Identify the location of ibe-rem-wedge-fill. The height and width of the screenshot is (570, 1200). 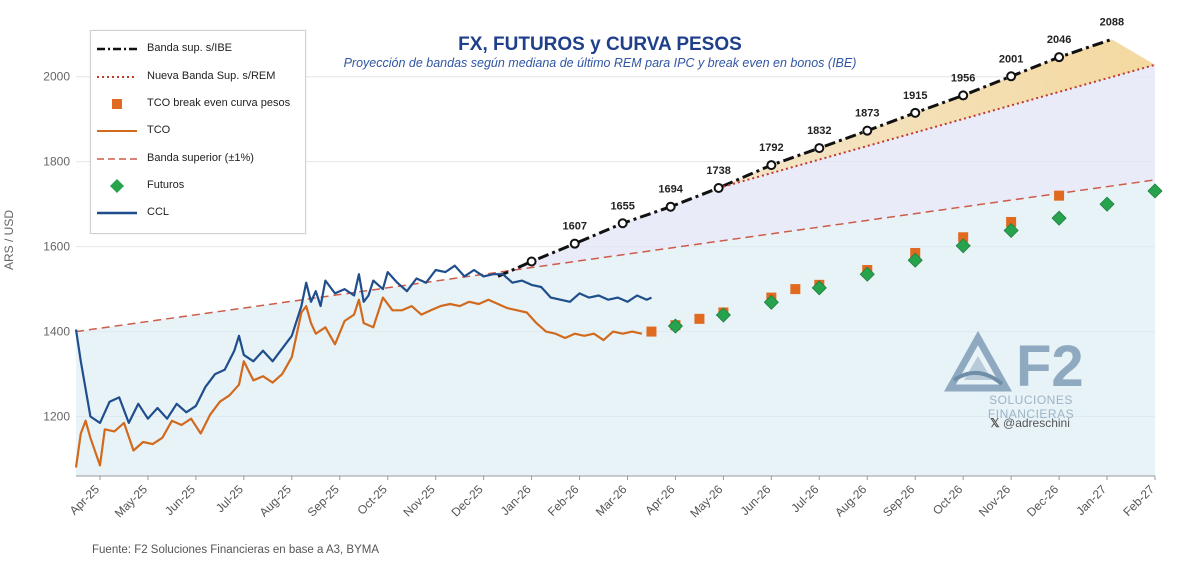
(936, 114).